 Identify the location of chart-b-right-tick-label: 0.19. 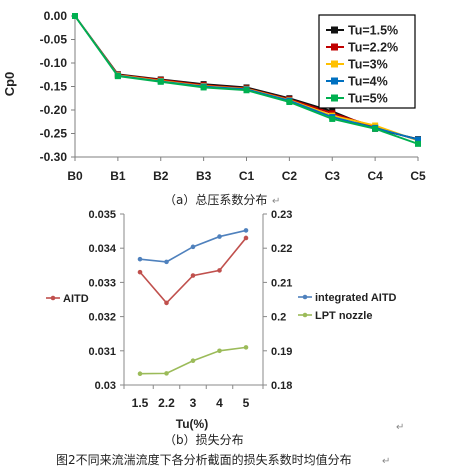
(281, 352).